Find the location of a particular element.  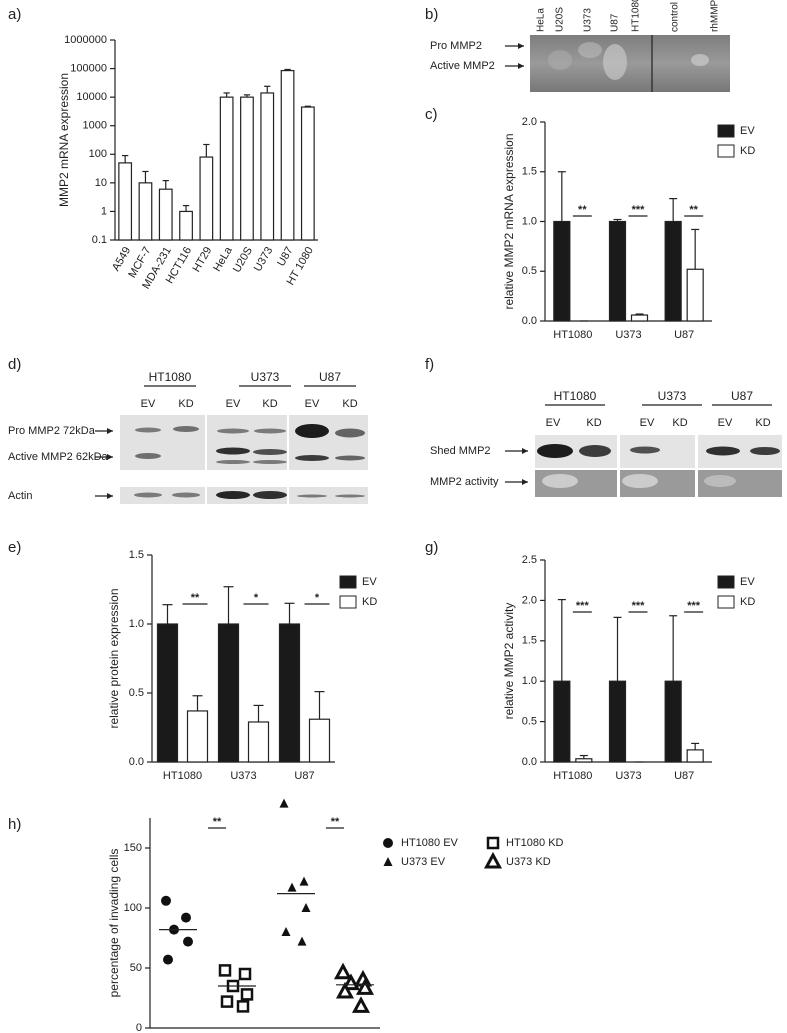

legend-label: U373 KD is located at coordinates (528, 862).